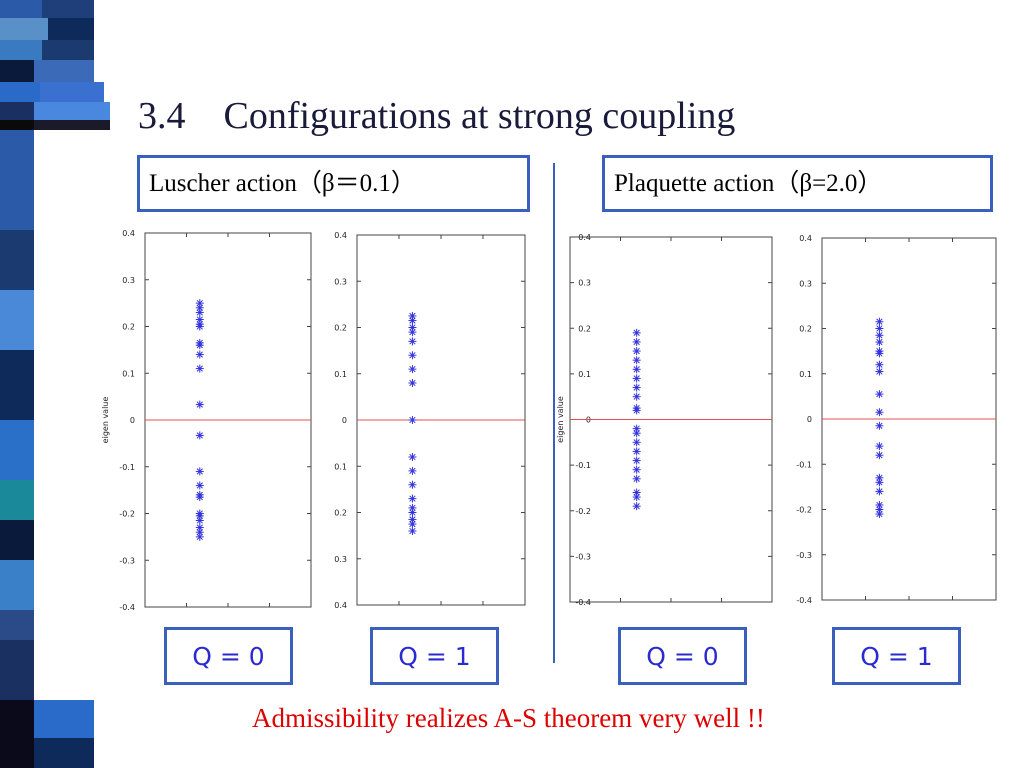 The height and width of the screenshot is (768, 1024). I want to click on left-header-box: Luscher action（β＝0.1）, so click(333, 183).